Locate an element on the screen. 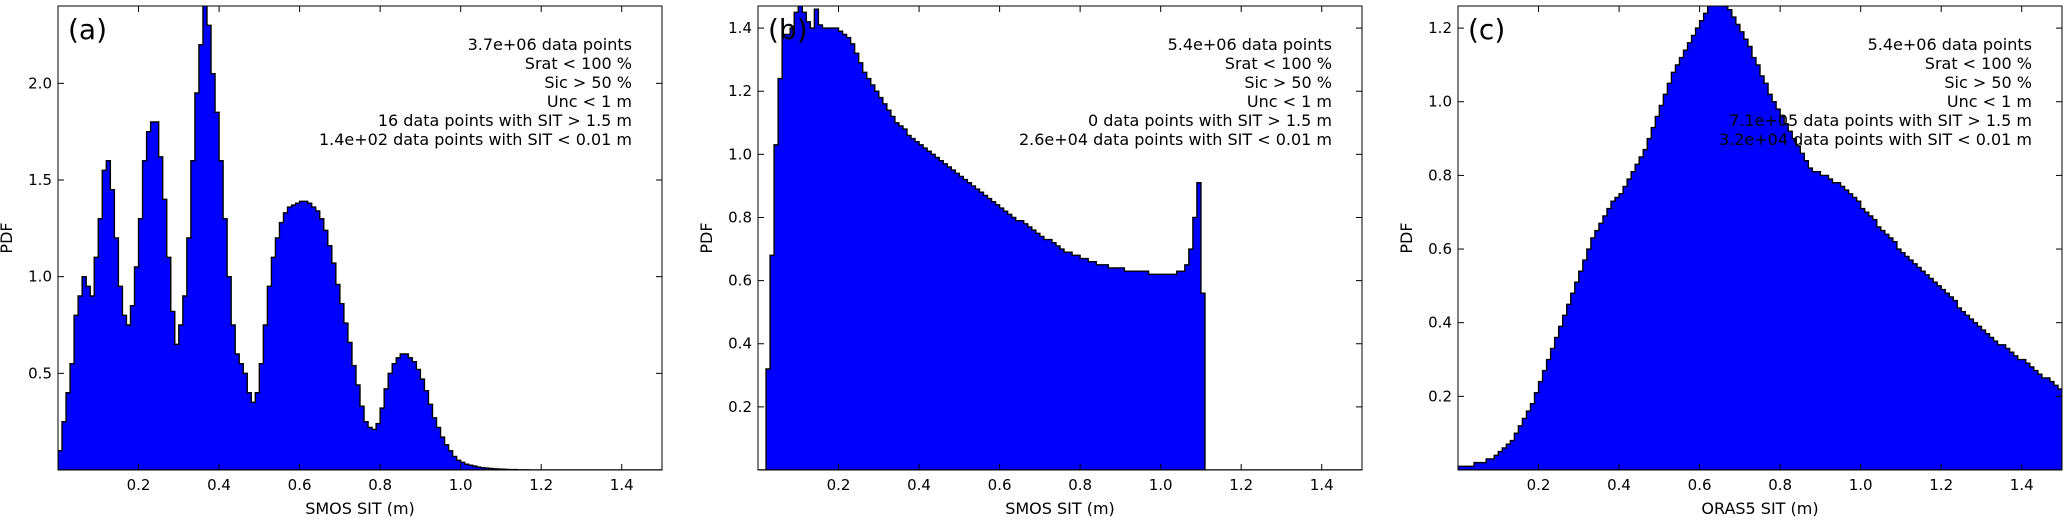 Image resolution: width=2067 pixels, height=521 pixels. annotation-line: 16 data points with SIT > 1.5 m is located at coordinates (505, 120).